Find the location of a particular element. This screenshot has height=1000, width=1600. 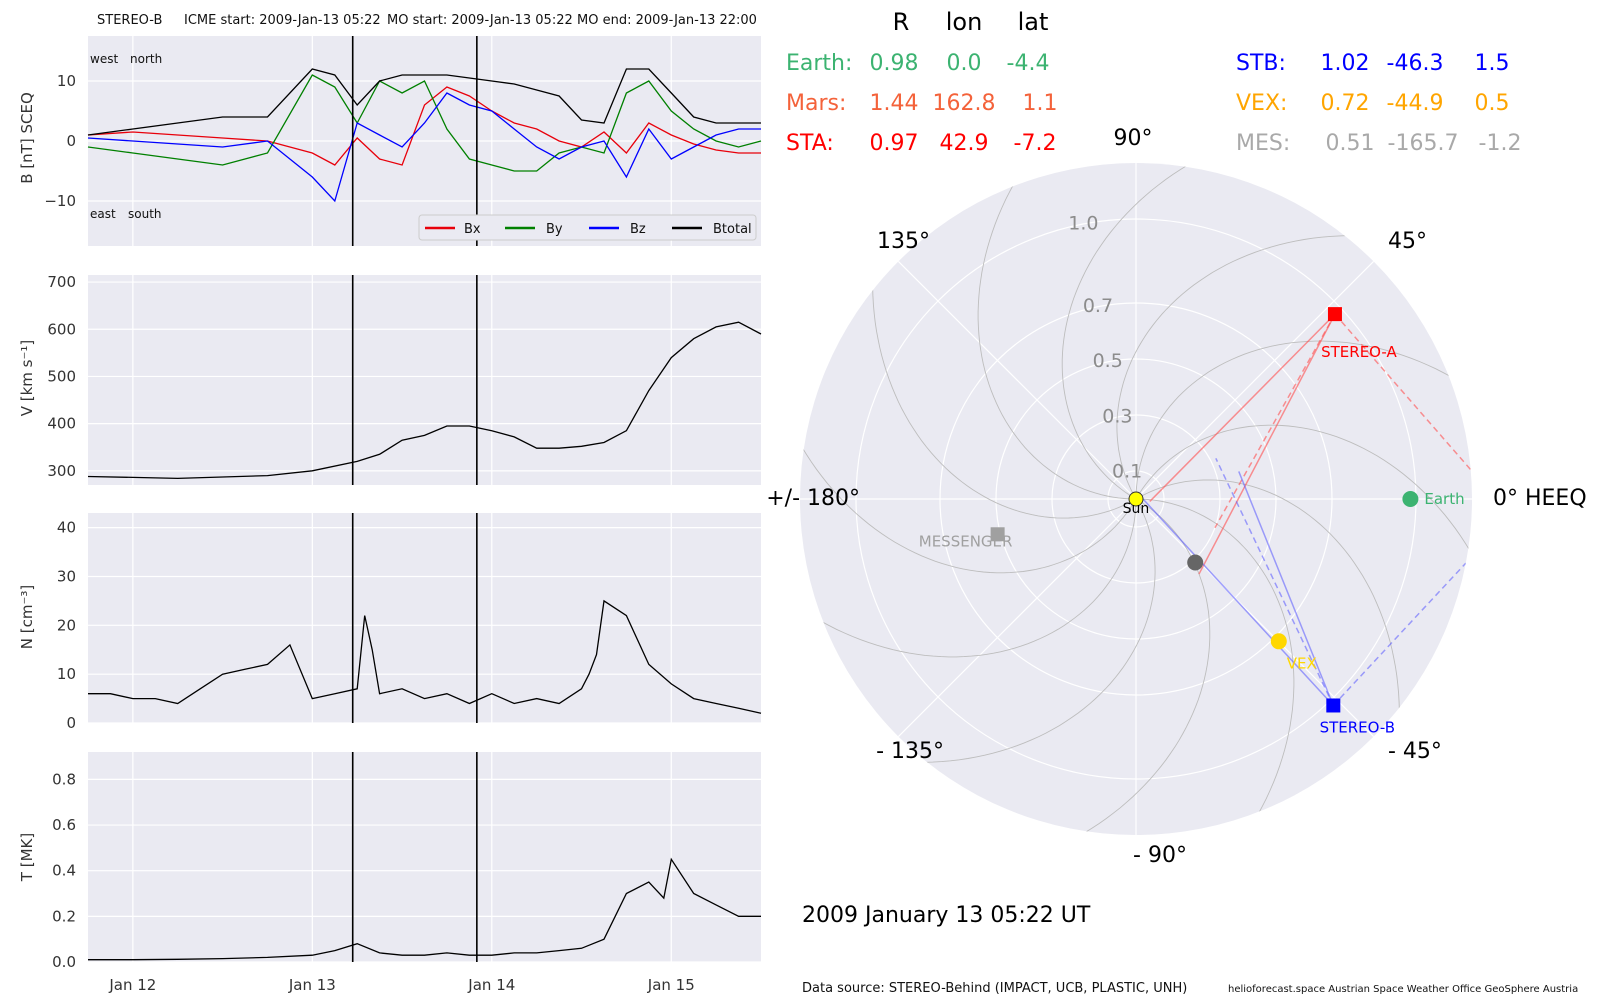

y-tick-label: 30 is located at coordinates (66, 576).